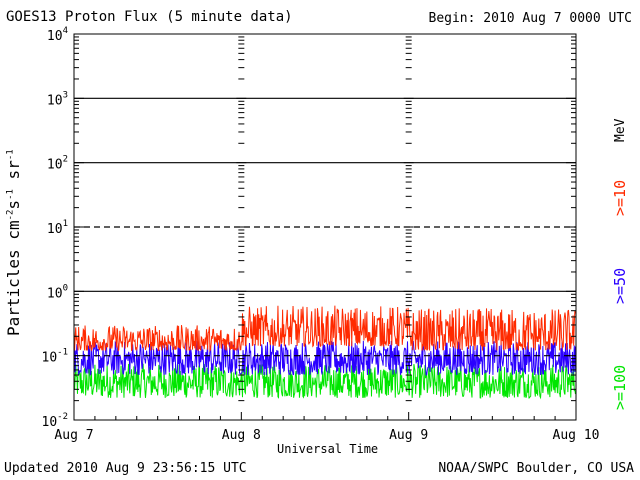 Image resolution: width=640 pixels, height=480 pixels. Describe the element at coordinates (13, 170) in the screenshot. I see `y-label-sr: sr` at that location.